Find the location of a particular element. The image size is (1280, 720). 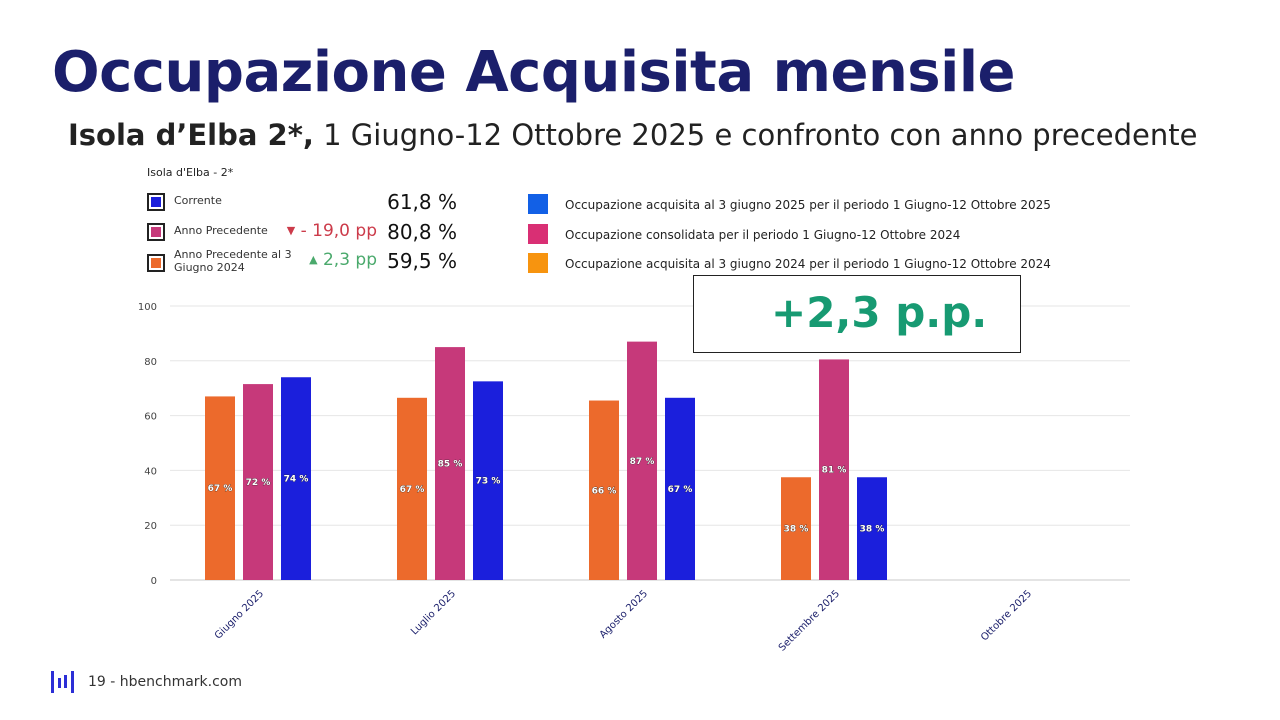

kpi-swatch-previous is located at coordinates (156, 232).